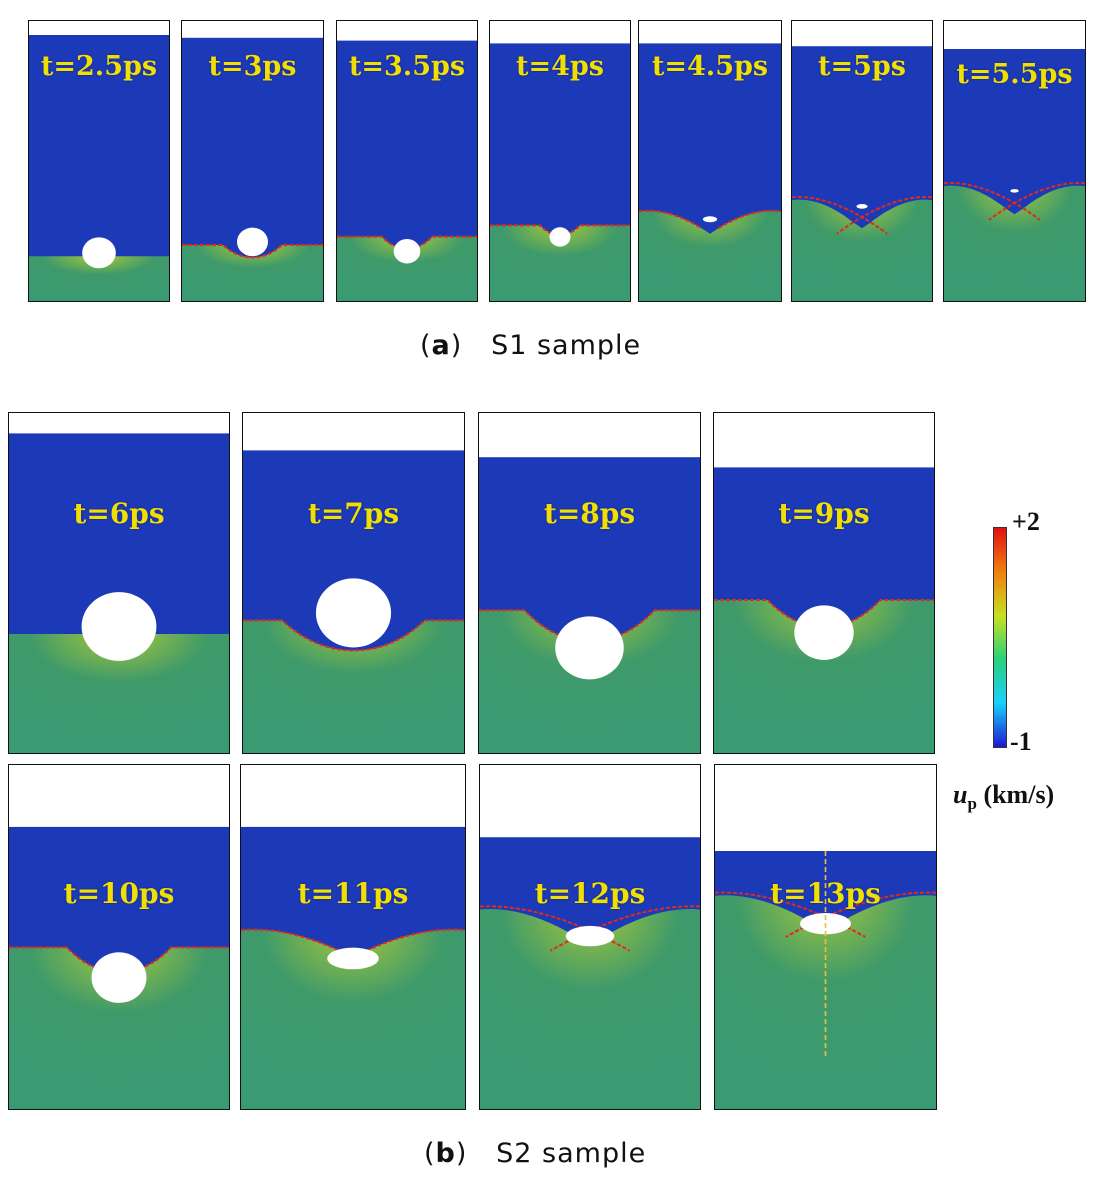  I want to click on frame-a-1: t=2.5ps, so click(99, 161).